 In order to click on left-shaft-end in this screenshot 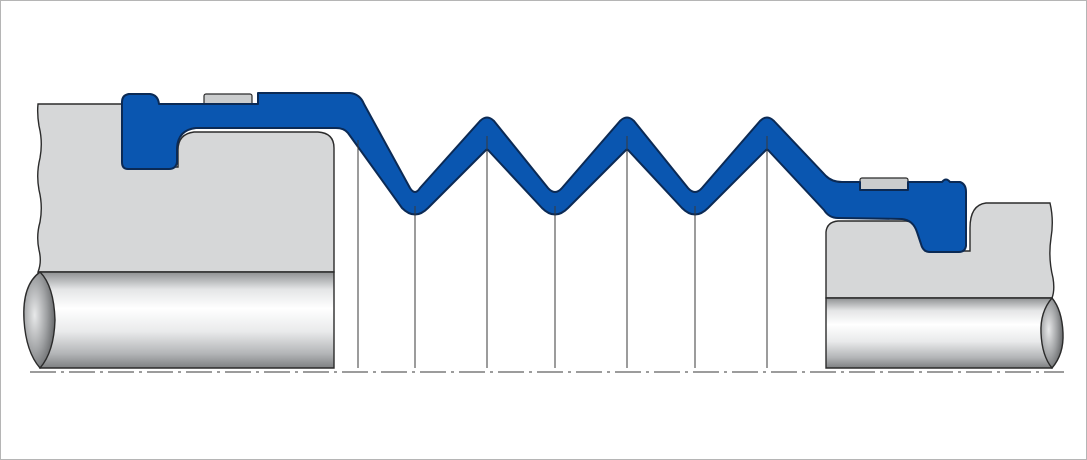, I will do `click(39, 320)`.